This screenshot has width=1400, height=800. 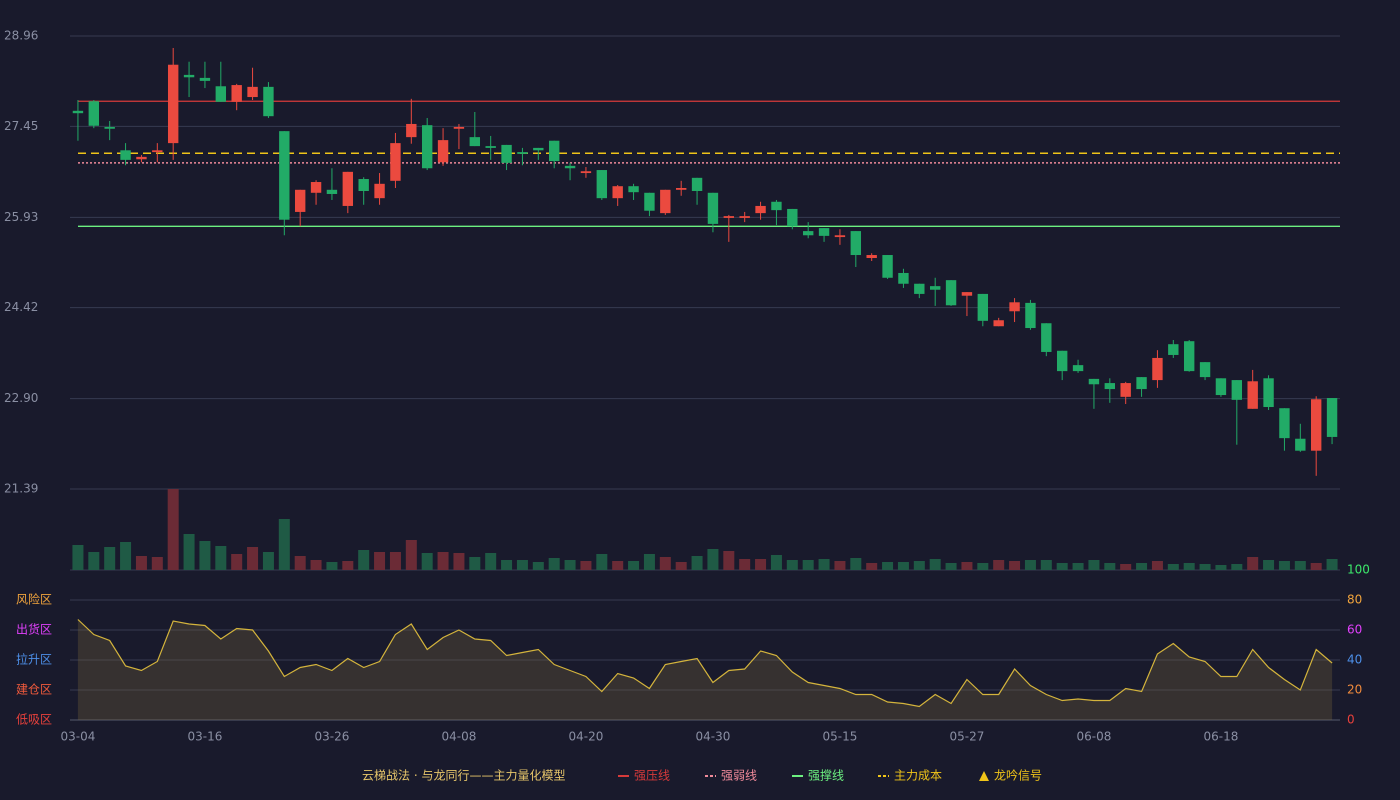 What do you see at coordinates (78, 737) in the screenshot?
I see `x-tick-label: 03-04` at bounding box center [78, 737].